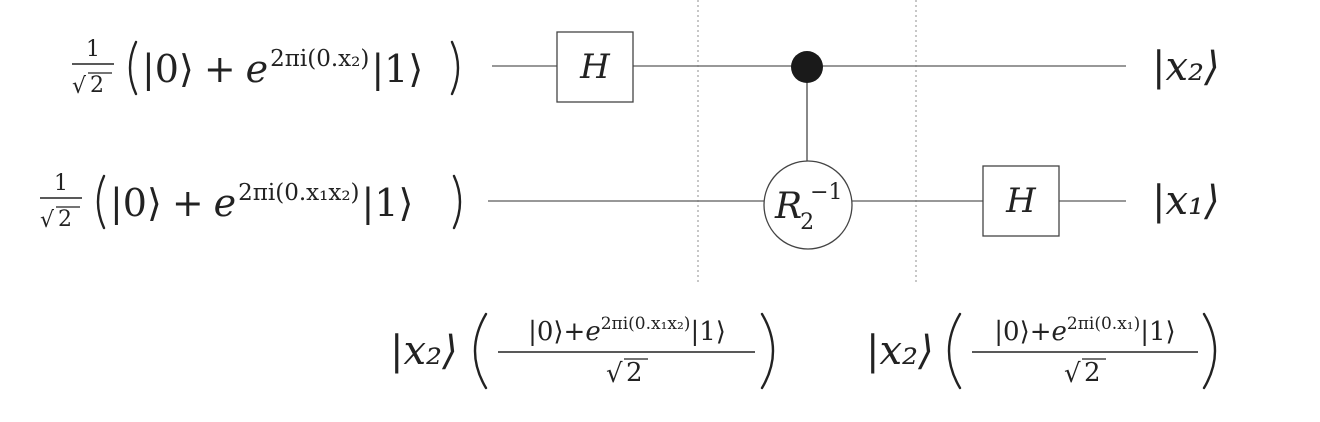  Describe the element at coordinates (47, 220) in the screenshot. I see `input-bottom-sqrt-sign: √` at that location.